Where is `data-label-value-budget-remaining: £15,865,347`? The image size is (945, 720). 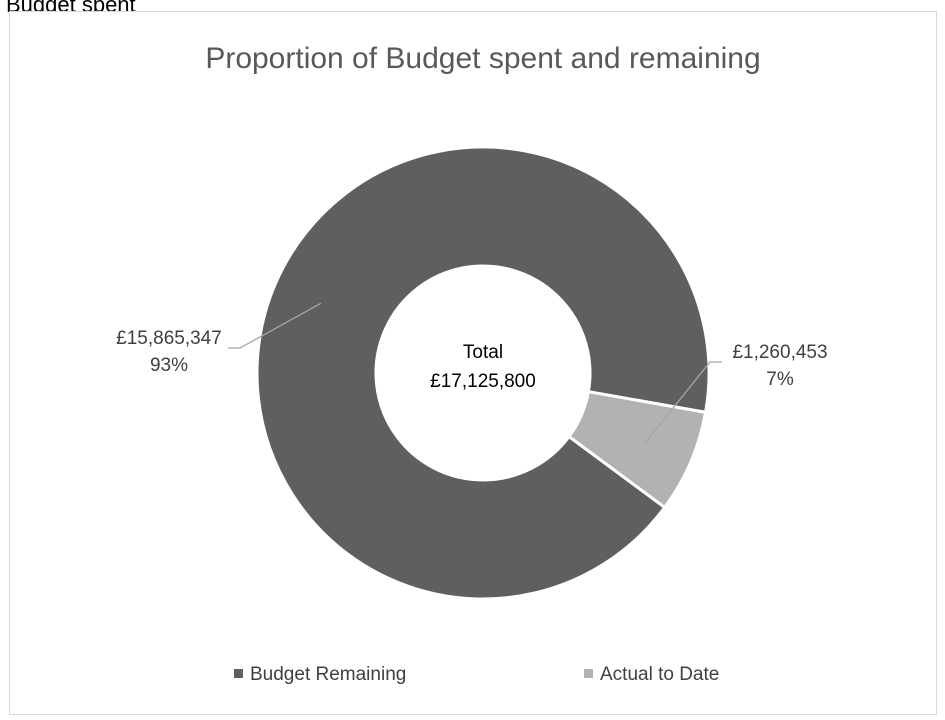
data-label-value-budget-remaining: £15,865,347 is located at coordinates (169, 338).